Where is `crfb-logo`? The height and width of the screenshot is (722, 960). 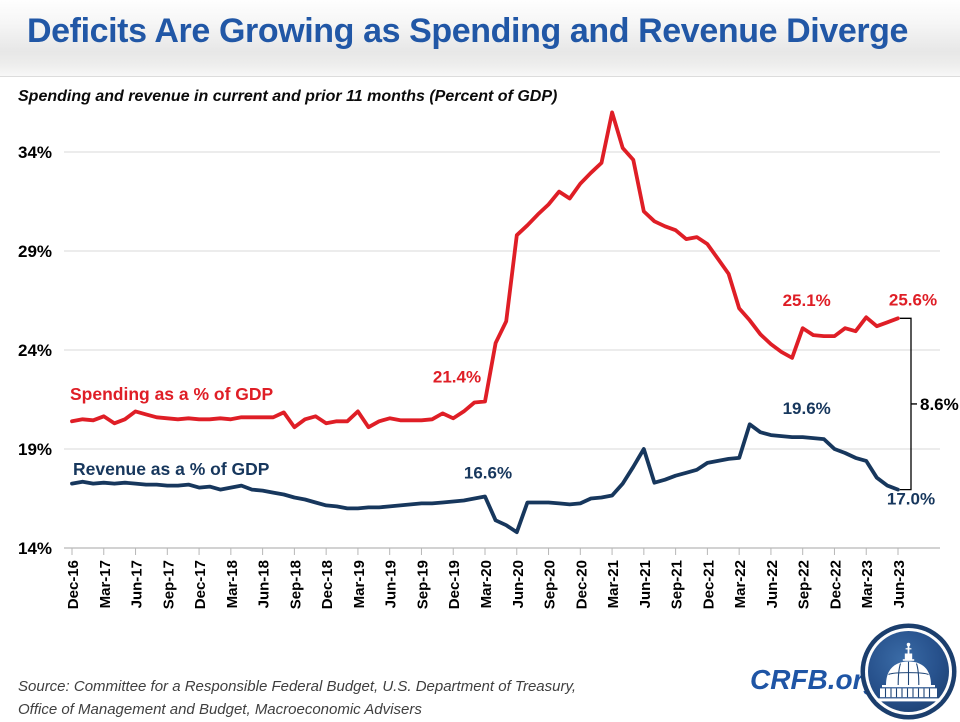
crfb-logo is located at coordinates (908, 671).